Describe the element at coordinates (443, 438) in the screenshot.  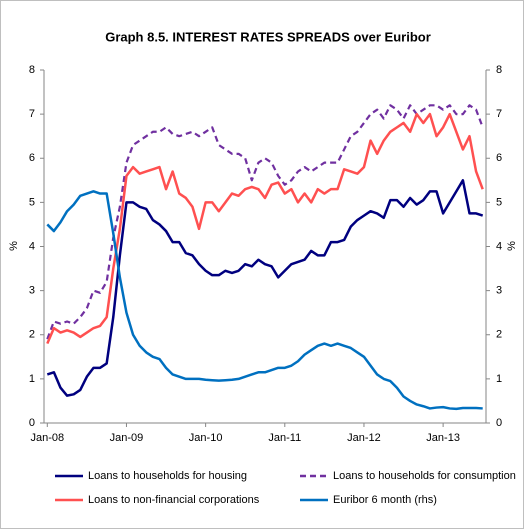
I see `x-tick-label: Jan-13` at that location.